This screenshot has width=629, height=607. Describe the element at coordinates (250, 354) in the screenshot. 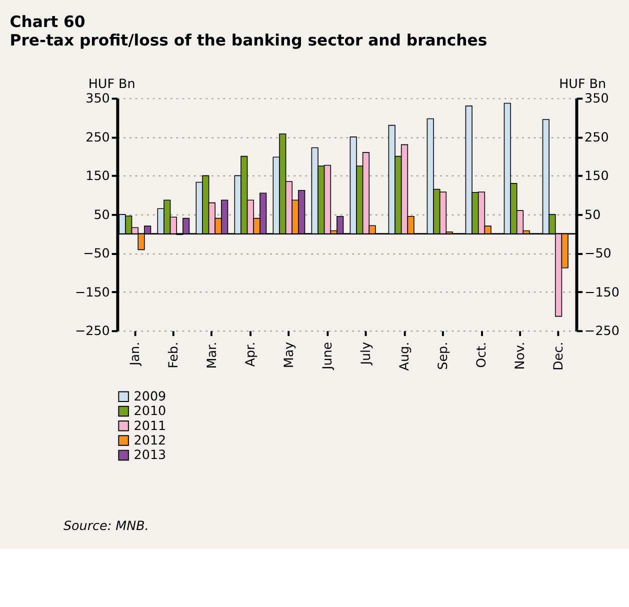

I see `x-tick-label: Apr.` at that location.